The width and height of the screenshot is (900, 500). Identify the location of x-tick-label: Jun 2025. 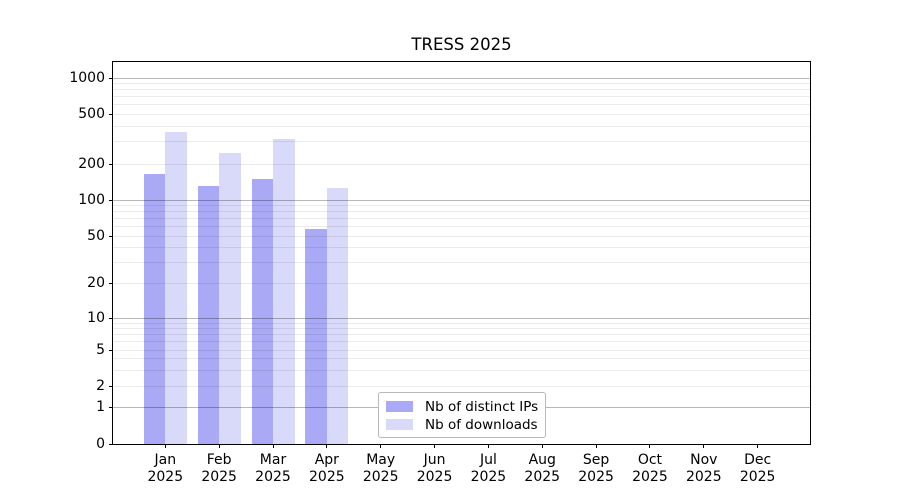
(435, 469).